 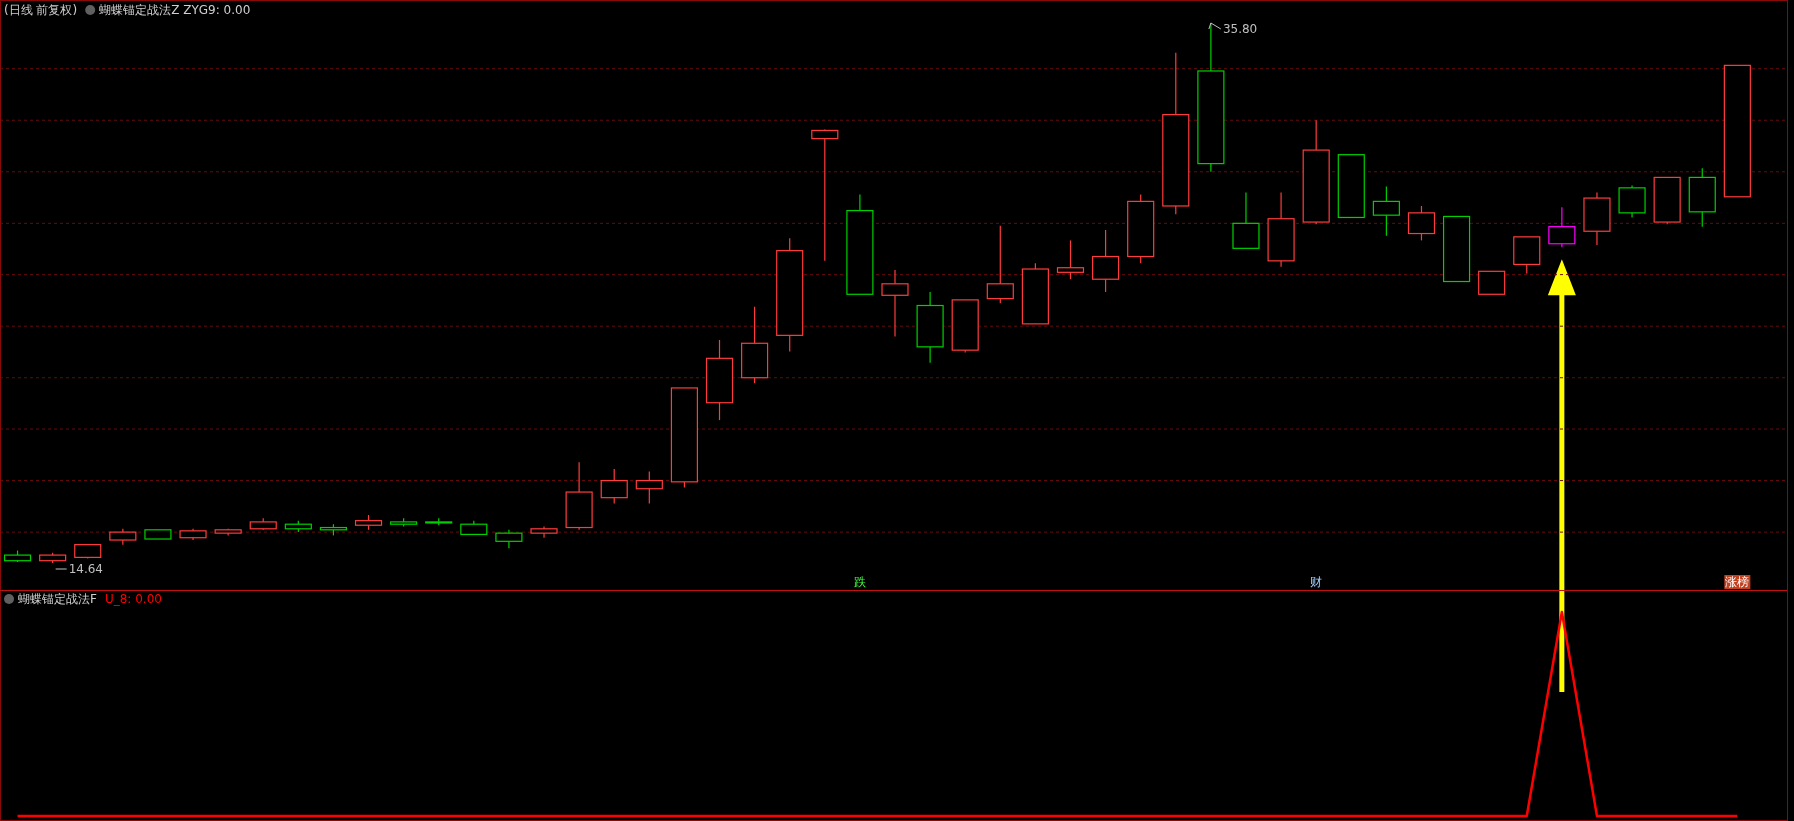 What do you see at coordinates (175, 10) in the screenshot?
I see `chart-subtitle: 蝴蝶锚定战法Z ZYG9: 0.00` at bounding box center [175, 10].